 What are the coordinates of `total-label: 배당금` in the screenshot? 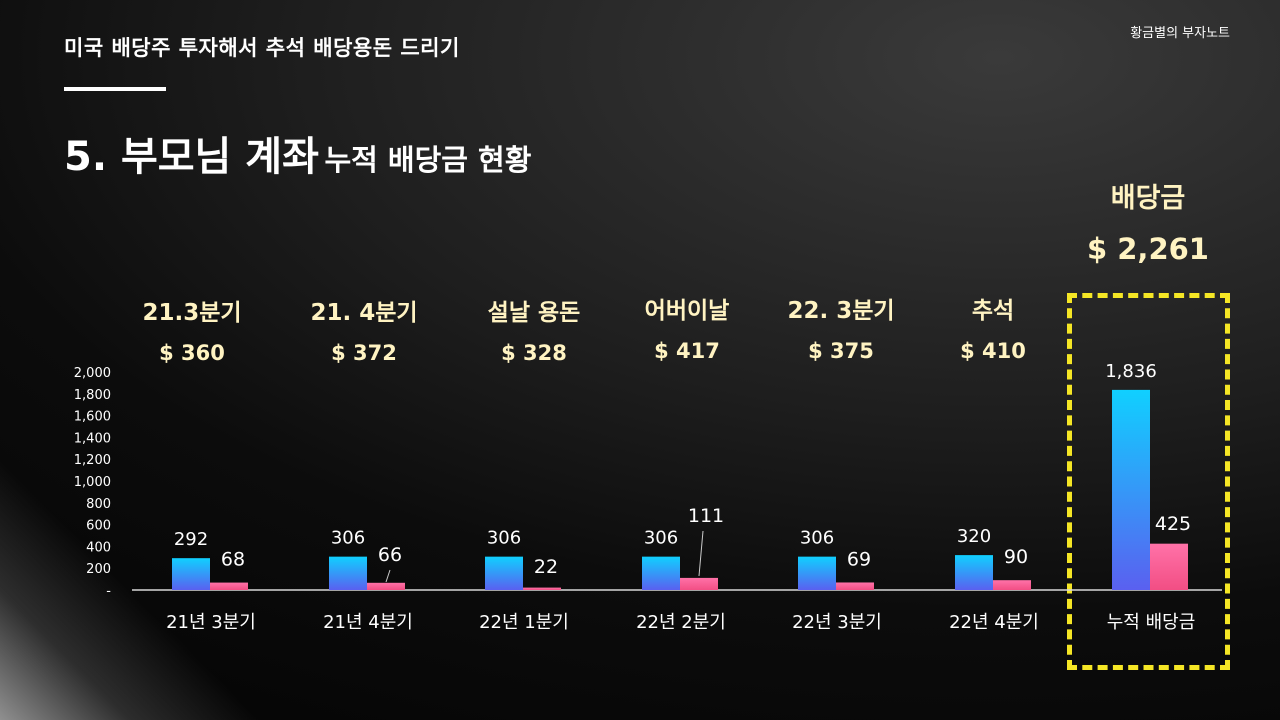 It's located at (1148, 198).